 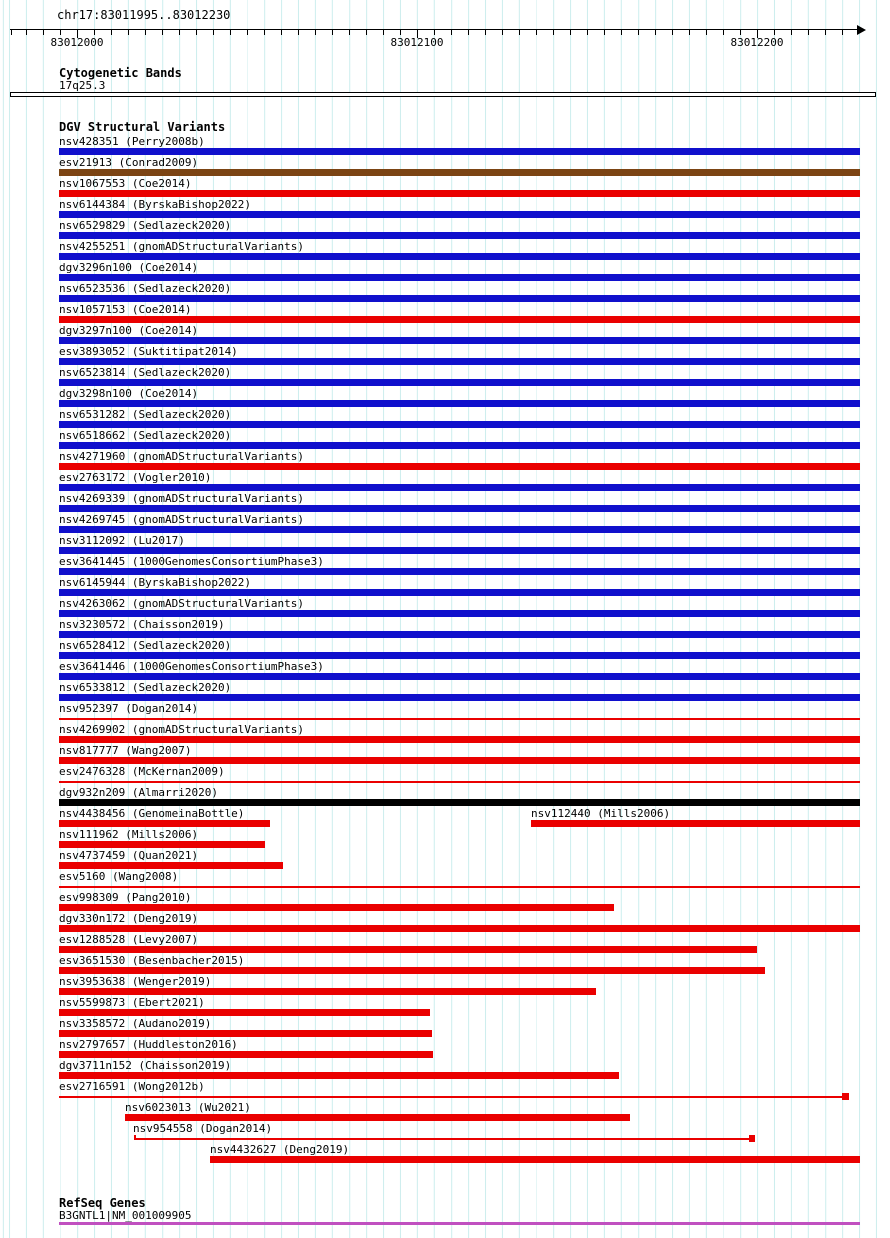 What do you see at coordinates (445, 1069) in the screenshot?
I see `variant-row: dgv3711n152 (Chaisson2019)` at bounding box center [445, 1069].